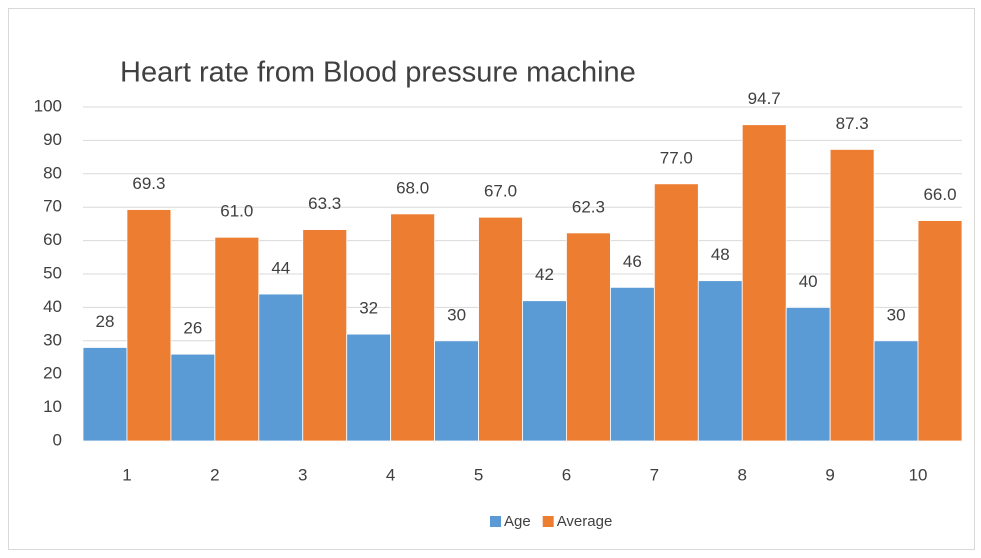  What do you see at coordinates (829, 474) in the screenshot?
I see `x-tick-label: 9` at bounding box center [829, 474].